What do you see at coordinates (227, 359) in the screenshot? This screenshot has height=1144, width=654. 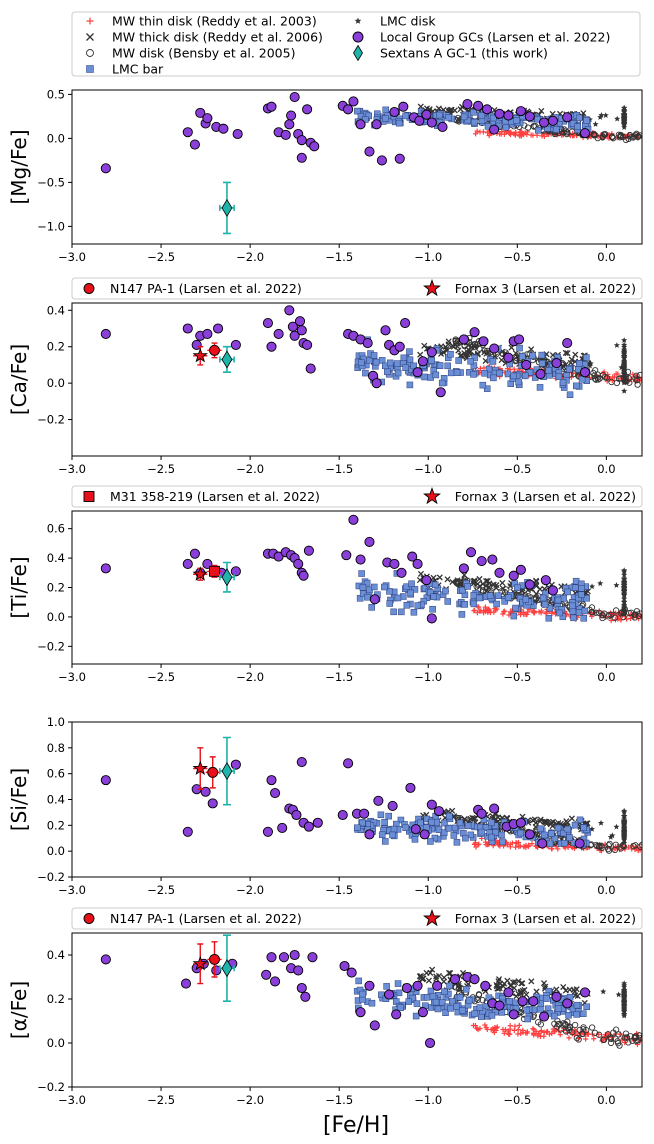 I see `sextans-errorcap` at bounding box center [227, 359].